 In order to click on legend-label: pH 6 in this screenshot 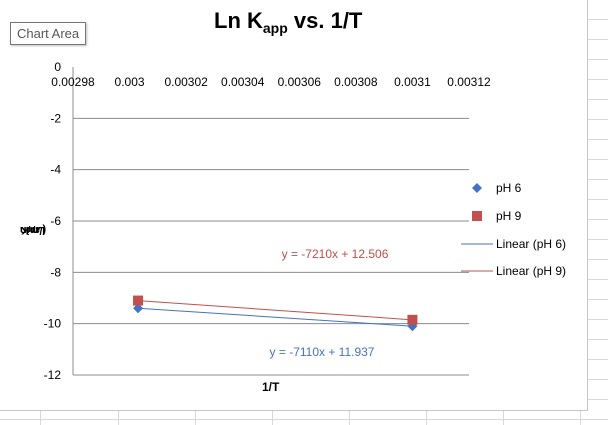, I will do `click(509, 188)`.